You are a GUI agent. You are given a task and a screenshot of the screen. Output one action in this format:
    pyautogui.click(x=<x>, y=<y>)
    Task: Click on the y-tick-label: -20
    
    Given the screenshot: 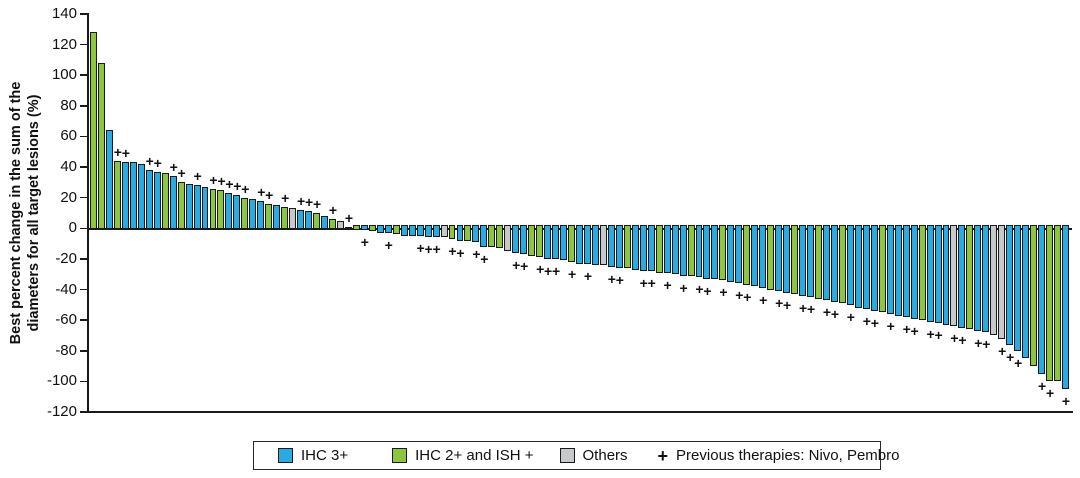 What is the action you would take?
    pyautogui.click(x=66, y=258)
    